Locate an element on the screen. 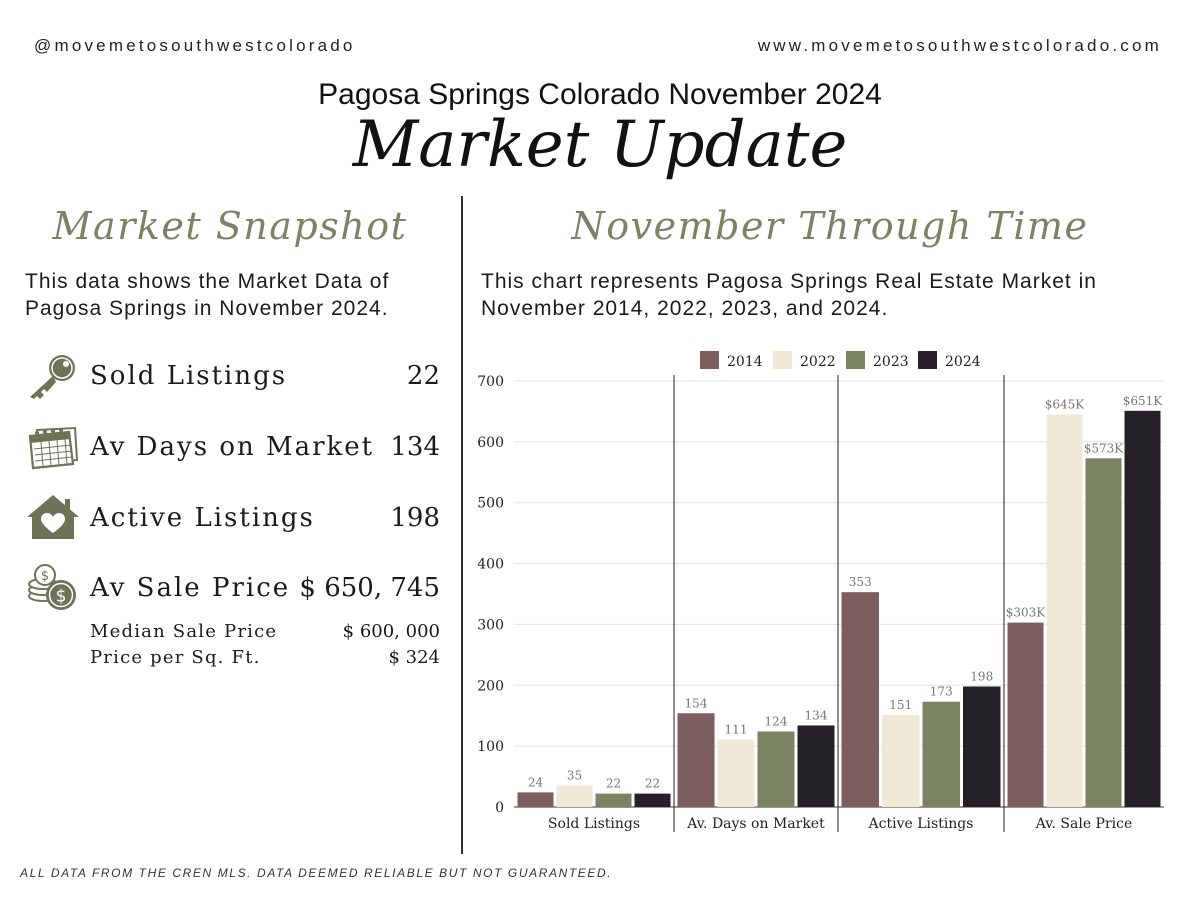 This screenshot has width=1200, height=900. bar-value-label: $651K is located at coordinates (1143, 401).